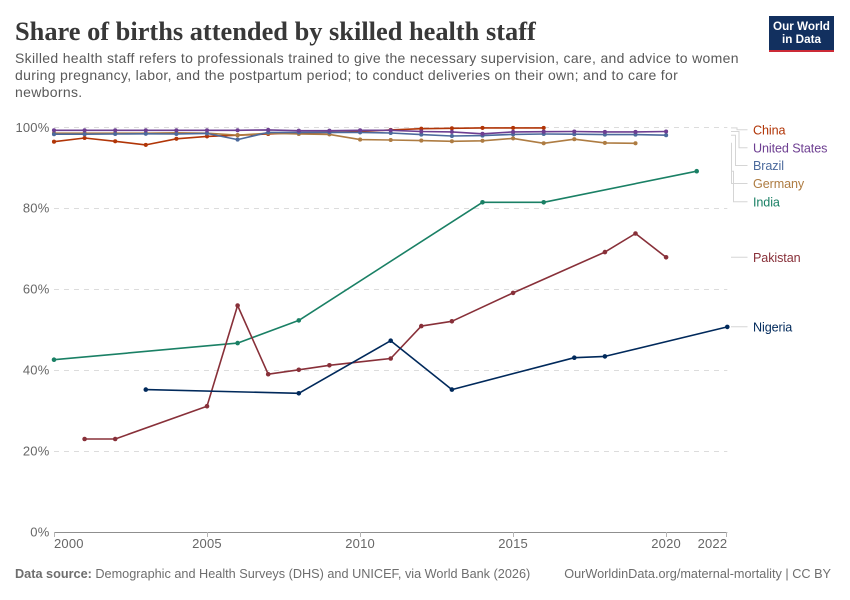  Describe the element at coordinates (207, 543) in the screenshot. I see `svg-text: 2005` at that location.